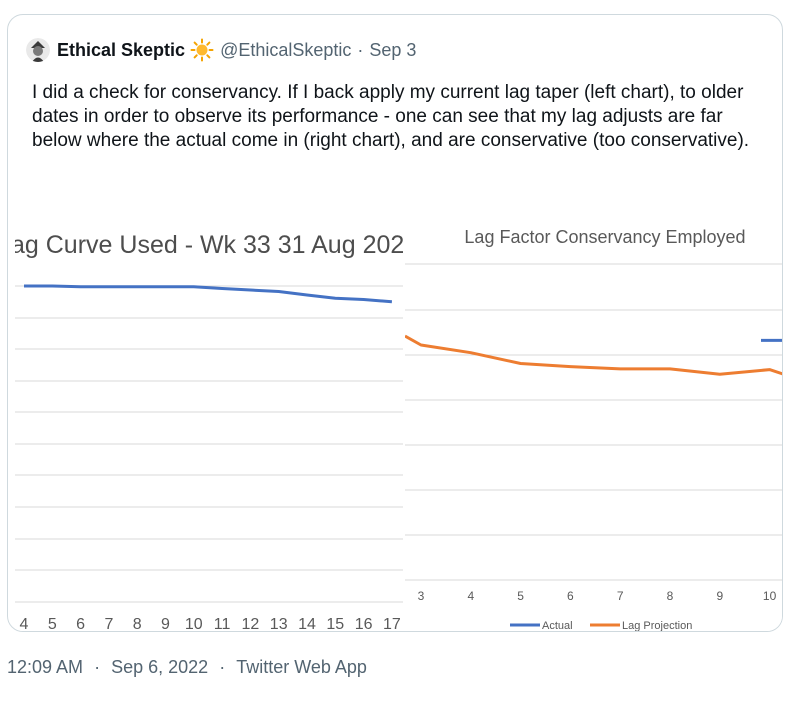  Describe the element at coordinates (209, 245) in the screenshot. I see `chart-title: ag Curve Used - Wk 33 31 Aug 202` at that location.